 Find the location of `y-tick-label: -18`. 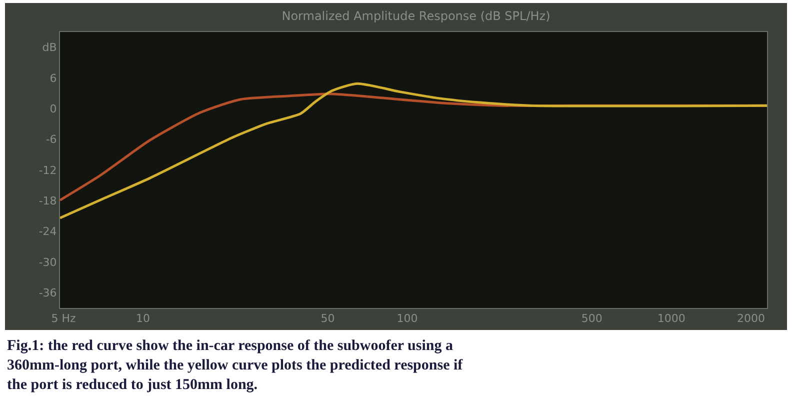

y-tick-label: -18 is located at coordinates (47, 201).